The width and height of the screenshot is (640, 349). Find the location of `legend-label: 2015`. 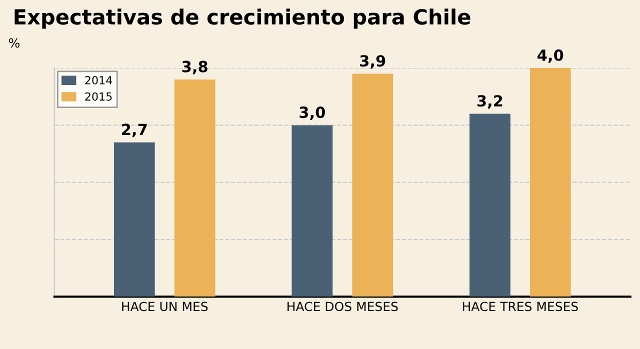

legend-label: 2015 is located at coordinates (98, 96).